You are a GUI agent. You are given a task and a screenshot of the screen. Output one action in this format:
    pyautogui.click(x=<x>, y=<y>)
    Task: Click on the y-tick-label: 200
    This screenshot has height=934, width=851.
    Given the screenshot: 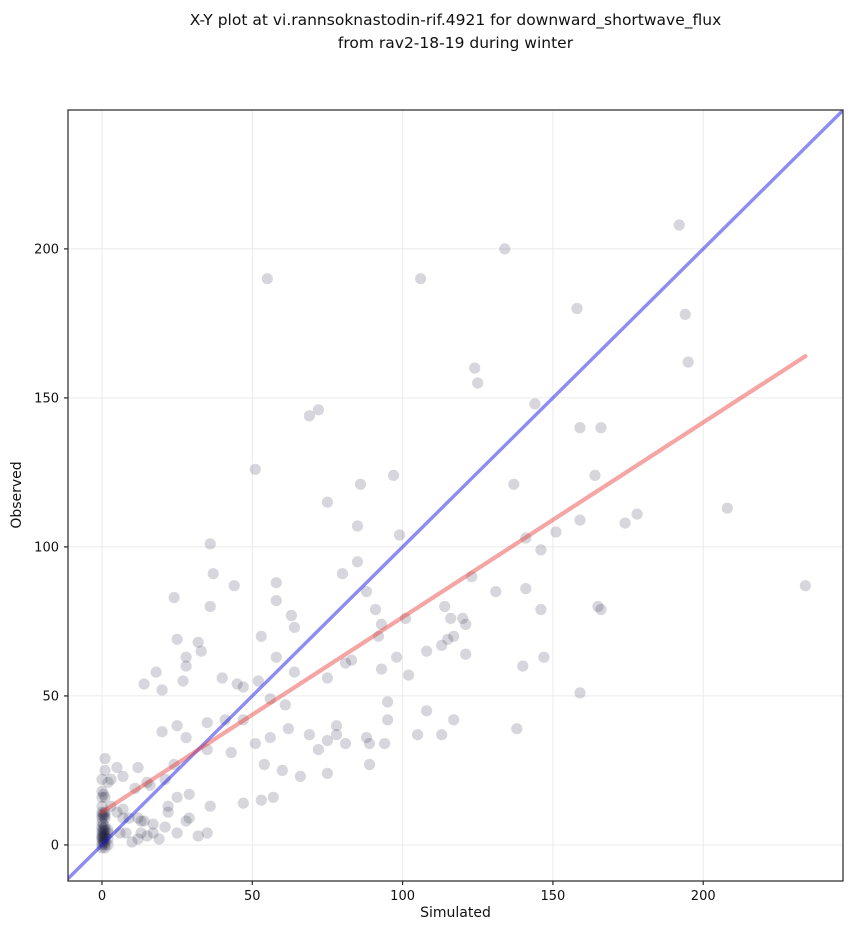 What is the action you would take?
    pyautogui.click(x=46, y=249)
    